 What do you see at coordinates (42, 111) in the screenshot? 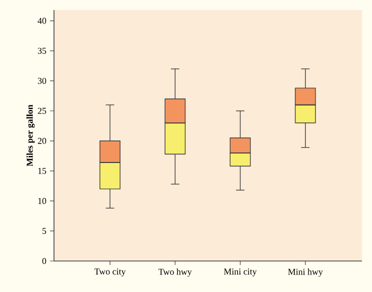
I see `y-tick-label: 25` at bounding box center [42, 111].